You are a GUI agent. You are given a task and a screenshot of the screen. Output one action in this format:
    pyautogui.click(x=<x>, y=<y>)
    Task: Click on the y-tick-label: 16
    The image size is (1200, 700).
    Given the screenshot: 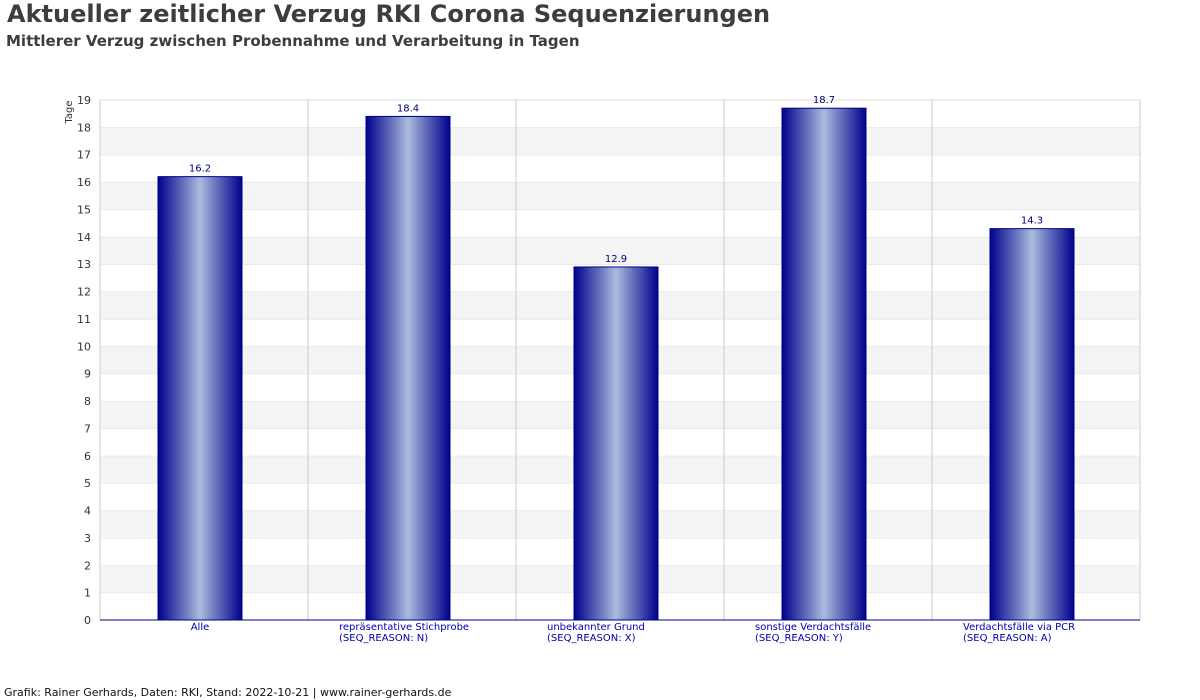 What is the action you would take?
    pyautogui.click(x=84, y=182)
    